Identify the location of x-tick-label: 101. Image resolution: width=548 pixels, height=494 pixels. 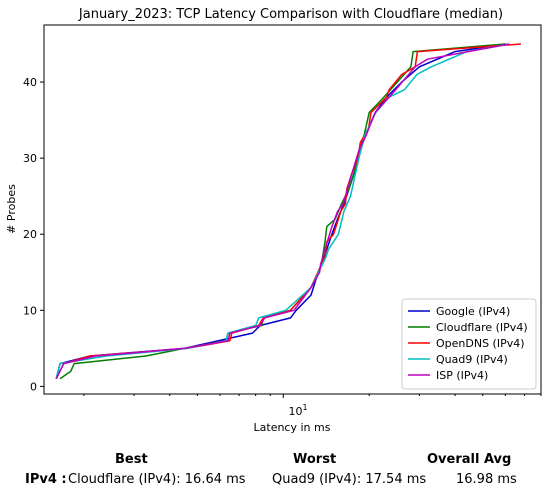
(297, 410).